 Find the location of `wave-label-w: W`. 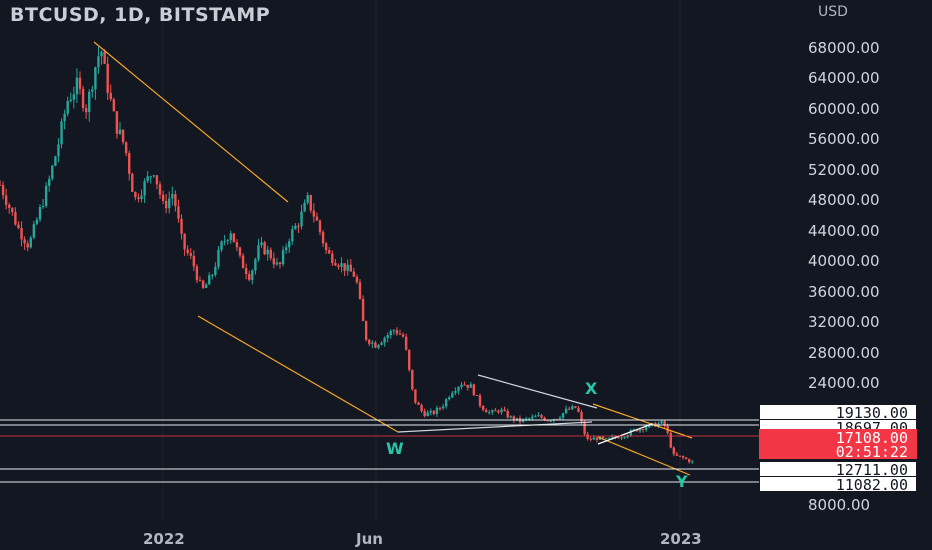

wave-label-w: W is located at coordinates (395, 448).